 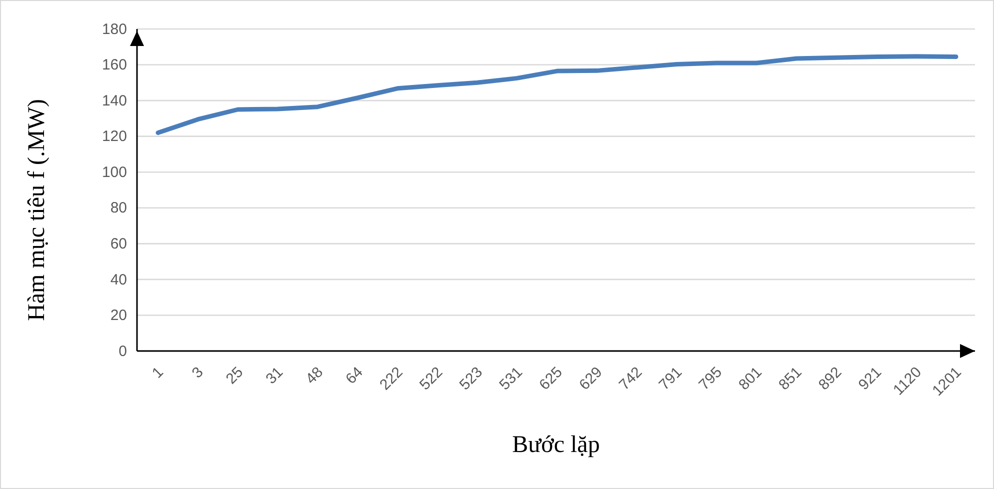 What do you see at coordinates (114, 101) in the screenshot?
I see `y-tick-label: 140` at bounding box center [114, 101].